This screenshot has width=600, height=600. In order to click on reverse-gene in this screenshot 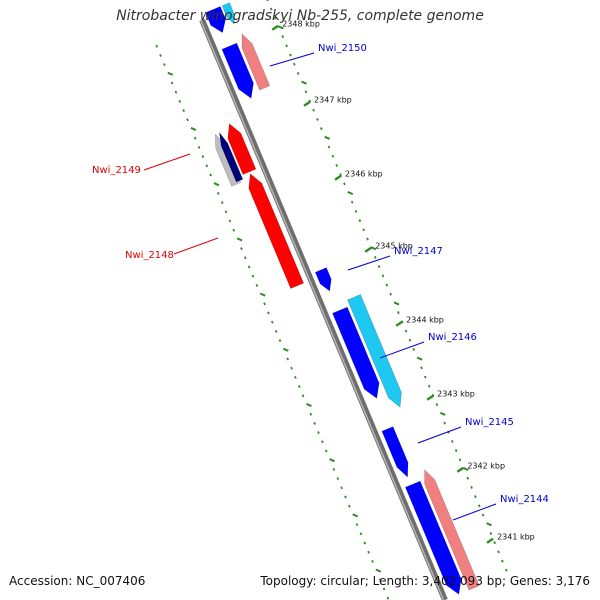, I will do `click(242, 149)`.